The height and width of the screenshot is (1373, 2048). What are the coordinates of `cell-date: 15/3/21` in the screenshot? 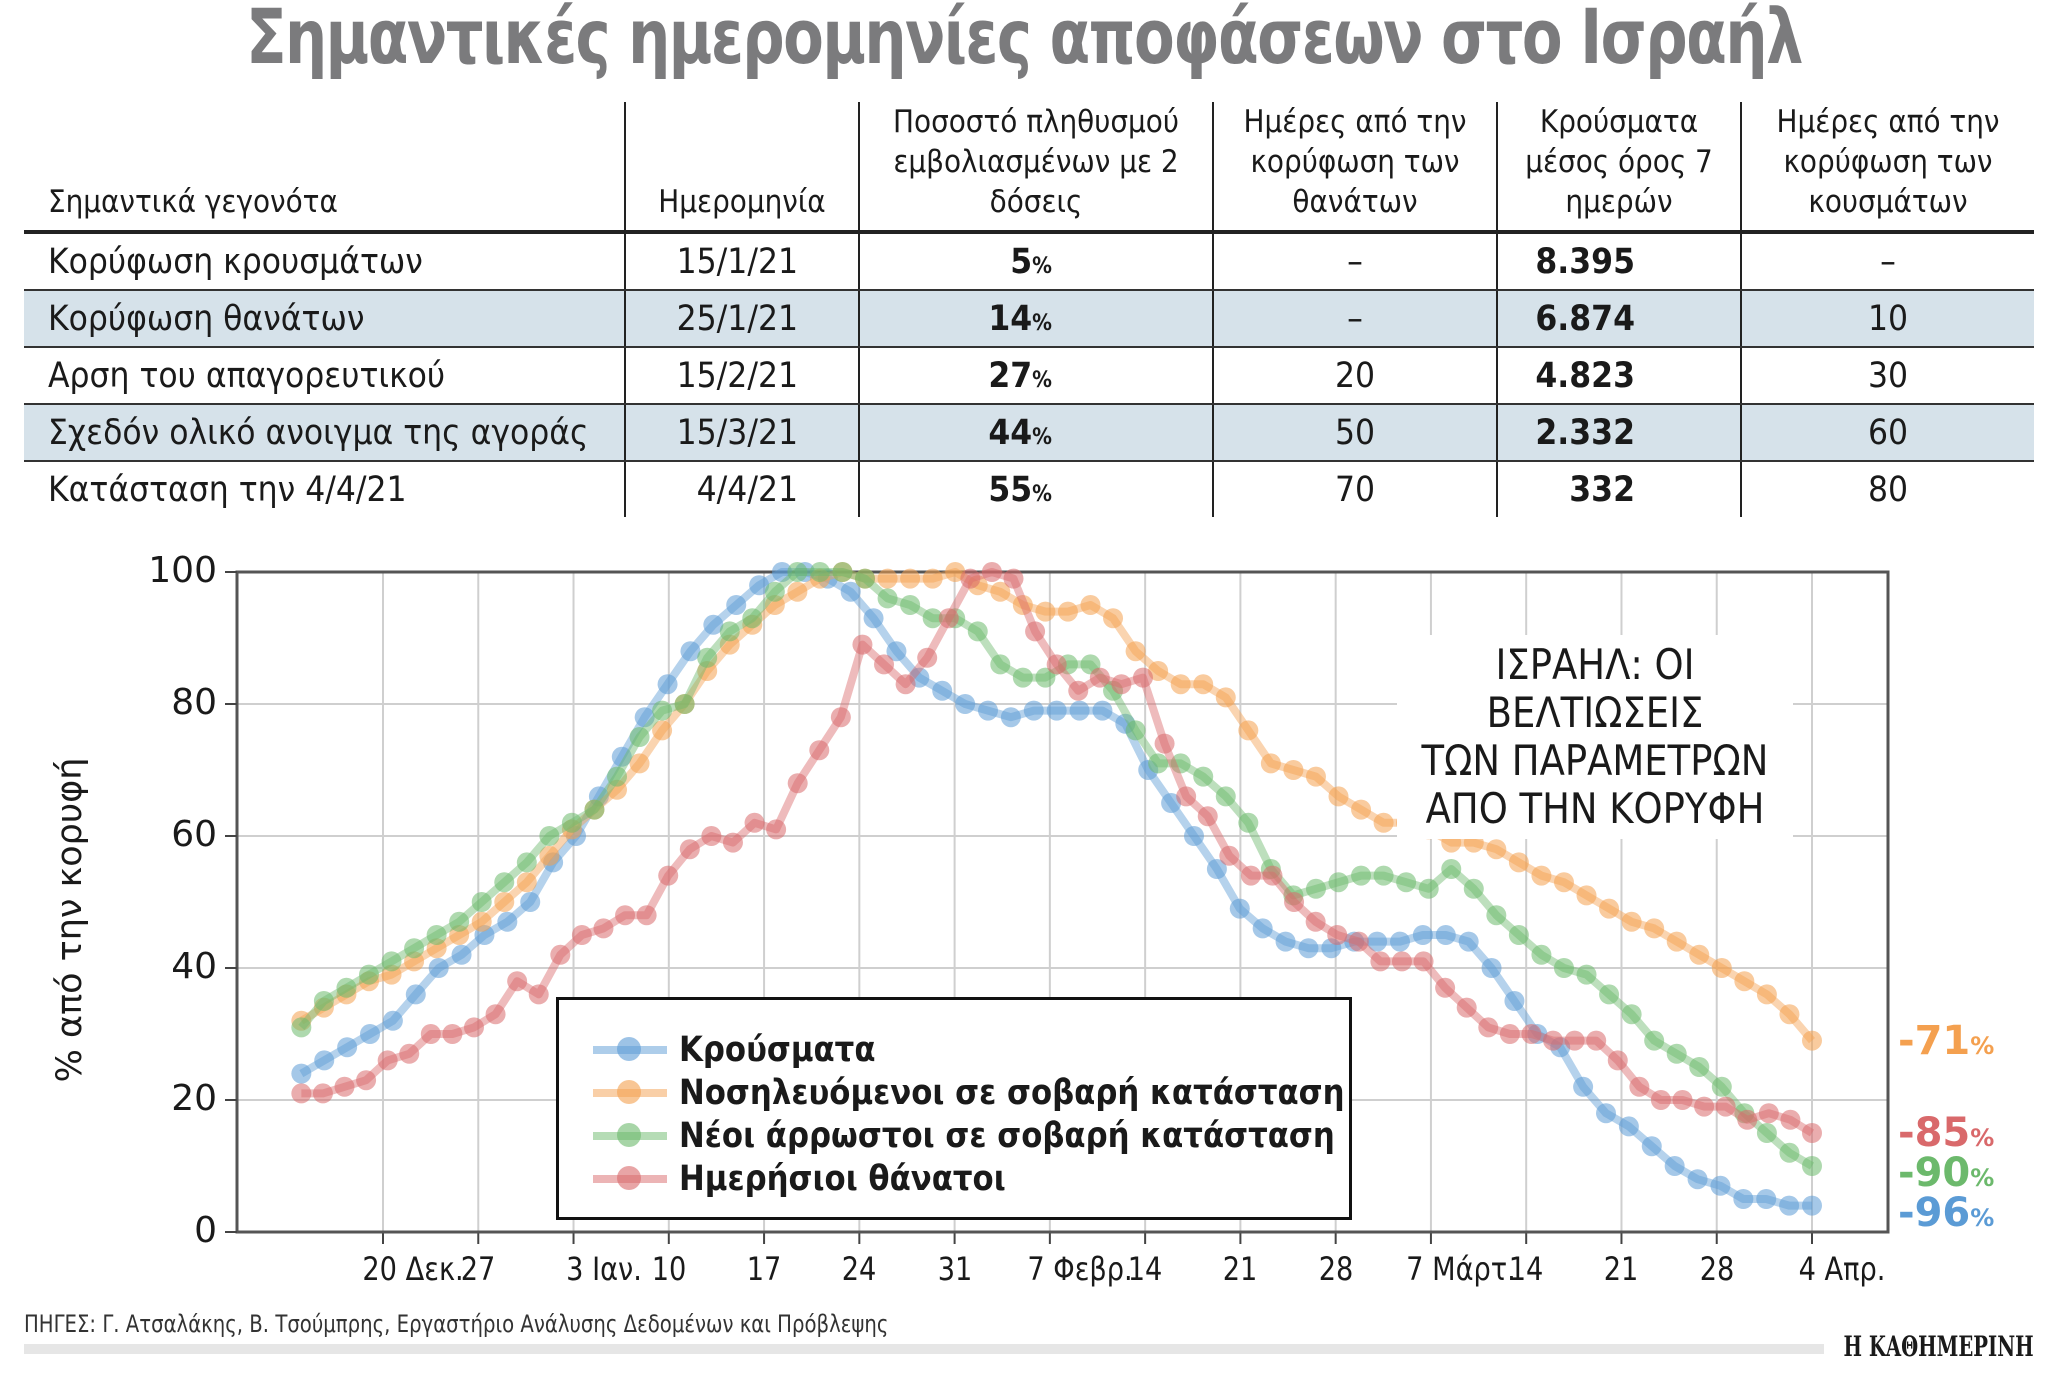 It's located at (741, 433).